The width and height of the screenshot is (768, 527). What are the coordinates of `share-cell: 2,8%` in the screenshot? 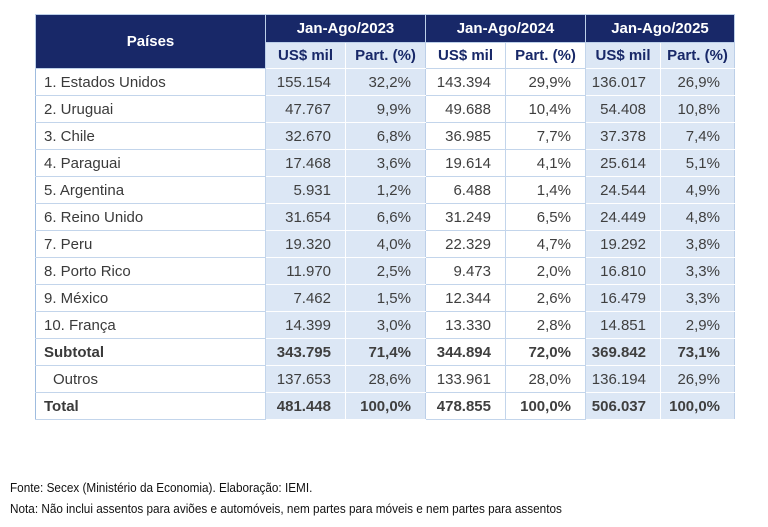 It's located at (545, 325).